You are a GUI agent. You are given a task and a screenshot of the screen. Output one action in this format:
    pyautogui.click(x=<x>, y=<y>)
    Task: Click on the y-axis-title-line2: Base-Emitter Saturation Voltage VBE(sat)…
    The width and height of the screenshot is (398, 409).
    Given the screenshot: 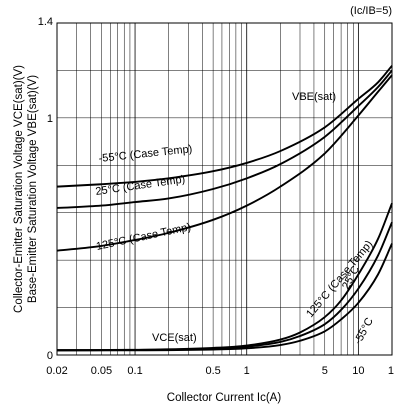 What is the action you would take?
    pyautogui.click(x=33, y=189)
    